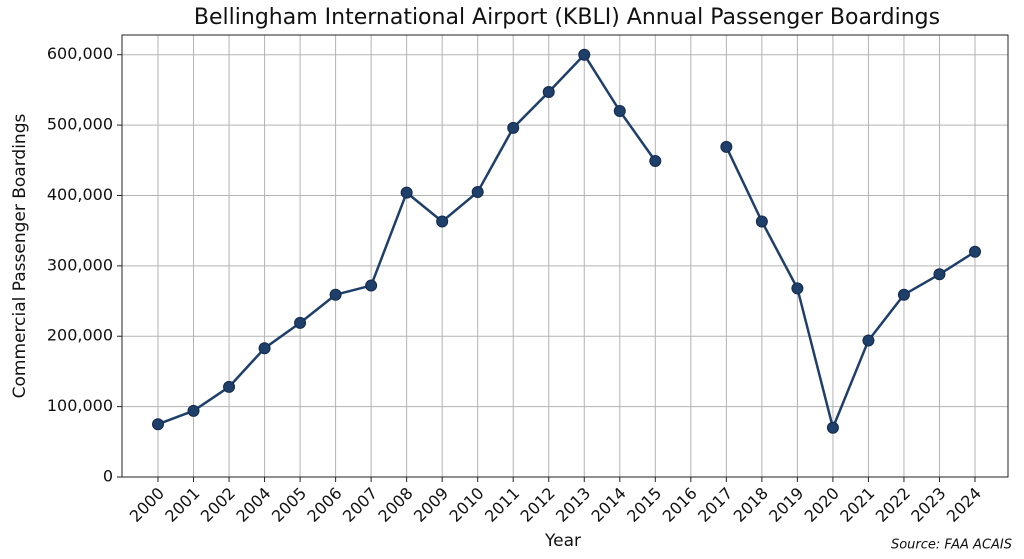  I want to click on y-axis-label: Commercial Passenger Boardings, so click(20, 256).